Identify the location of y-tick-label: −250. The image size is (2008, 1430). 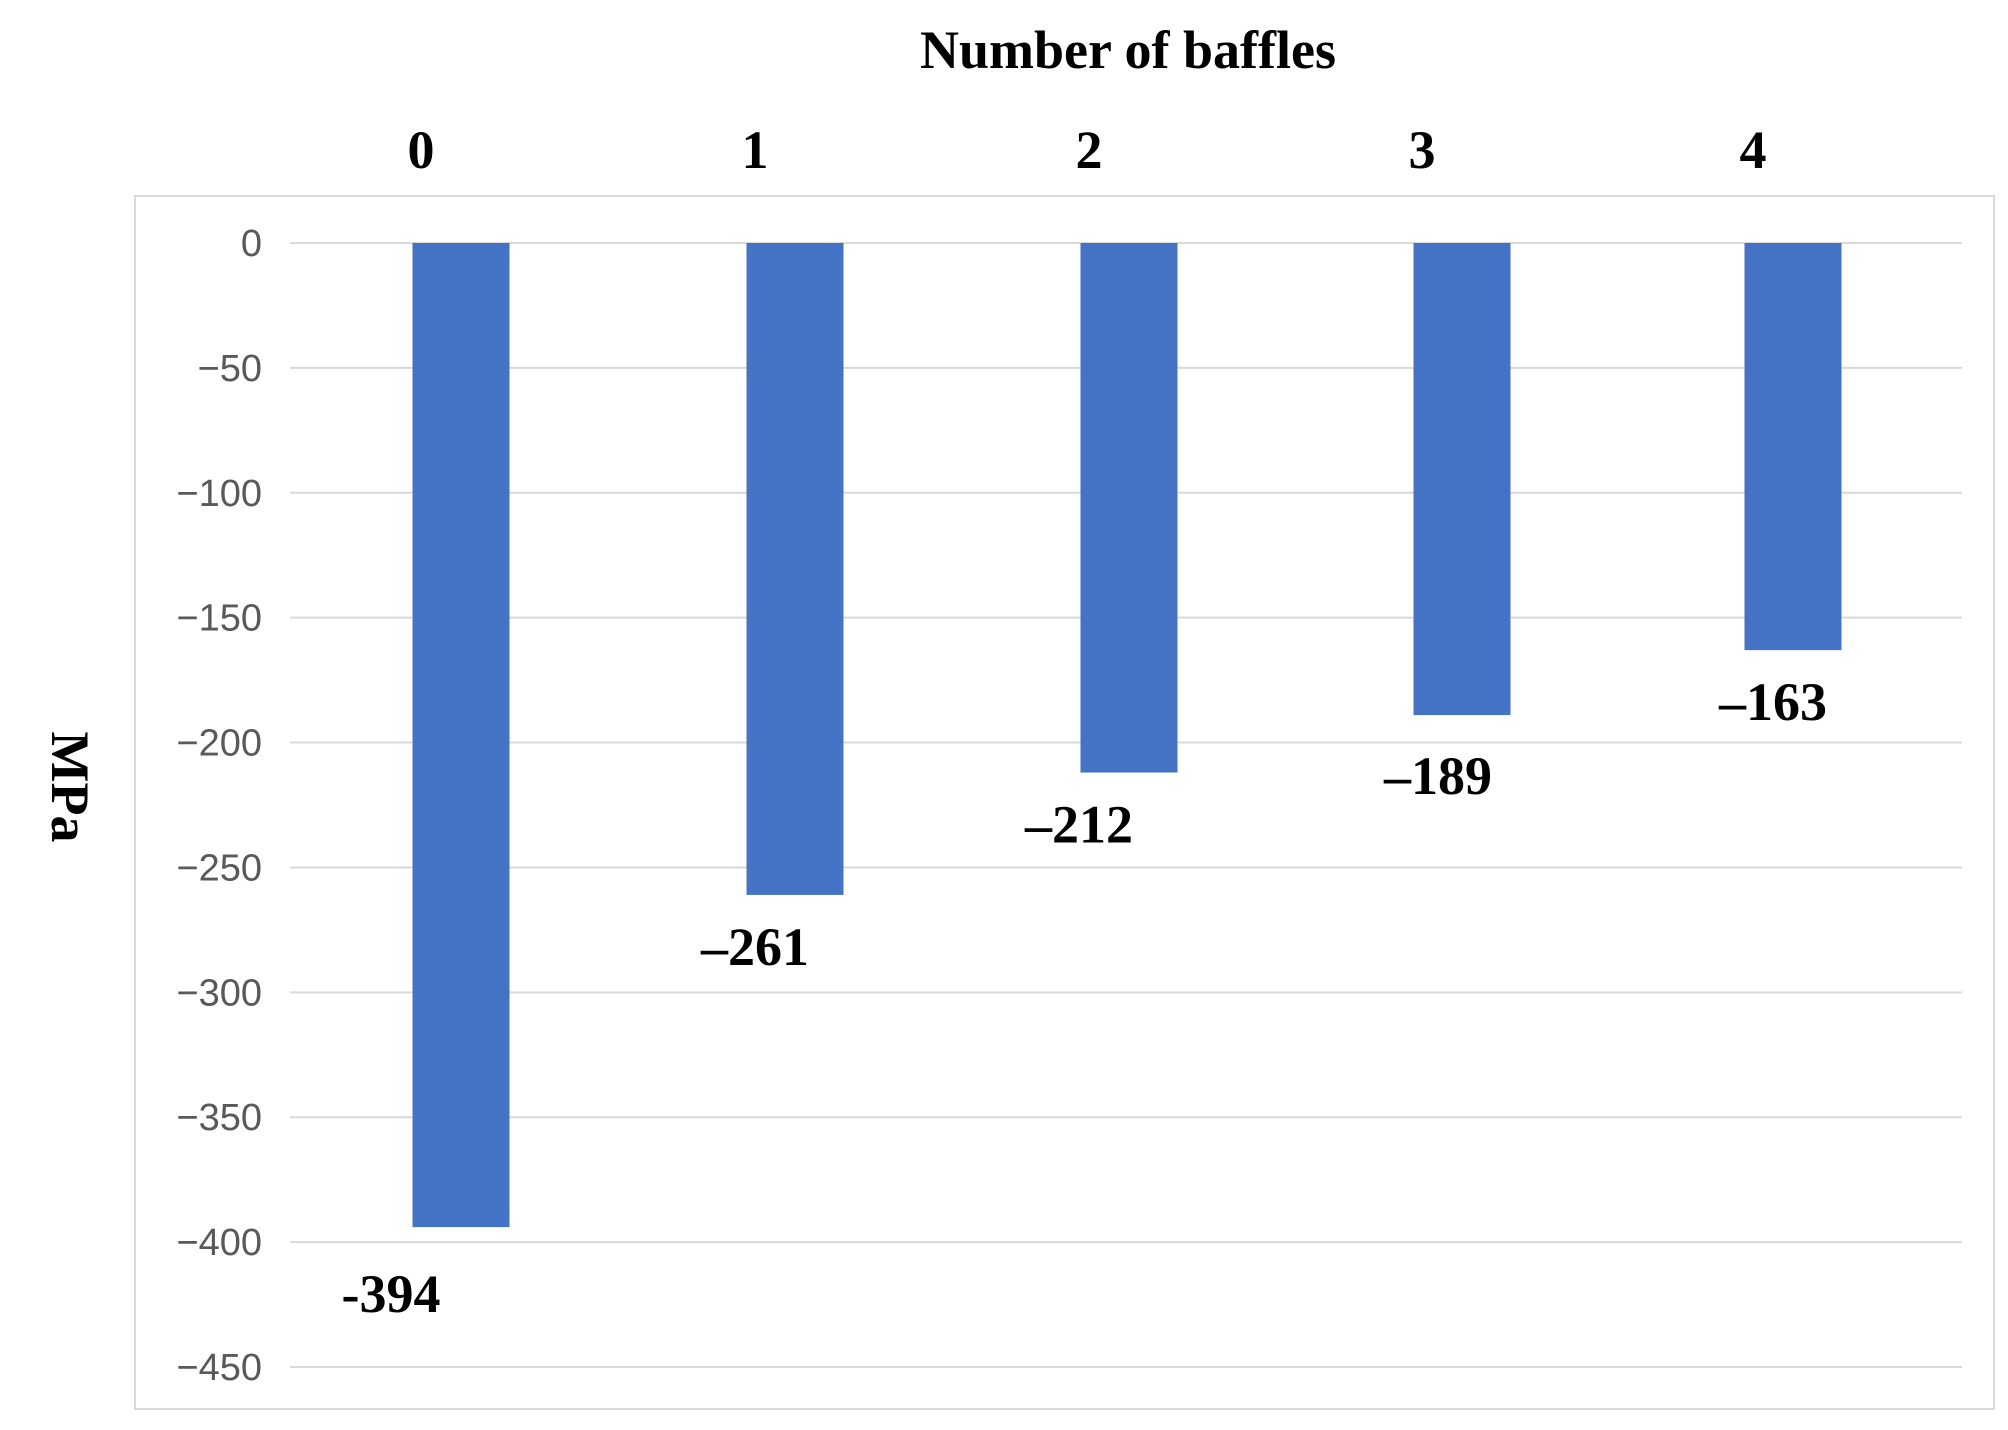
(219, 868).